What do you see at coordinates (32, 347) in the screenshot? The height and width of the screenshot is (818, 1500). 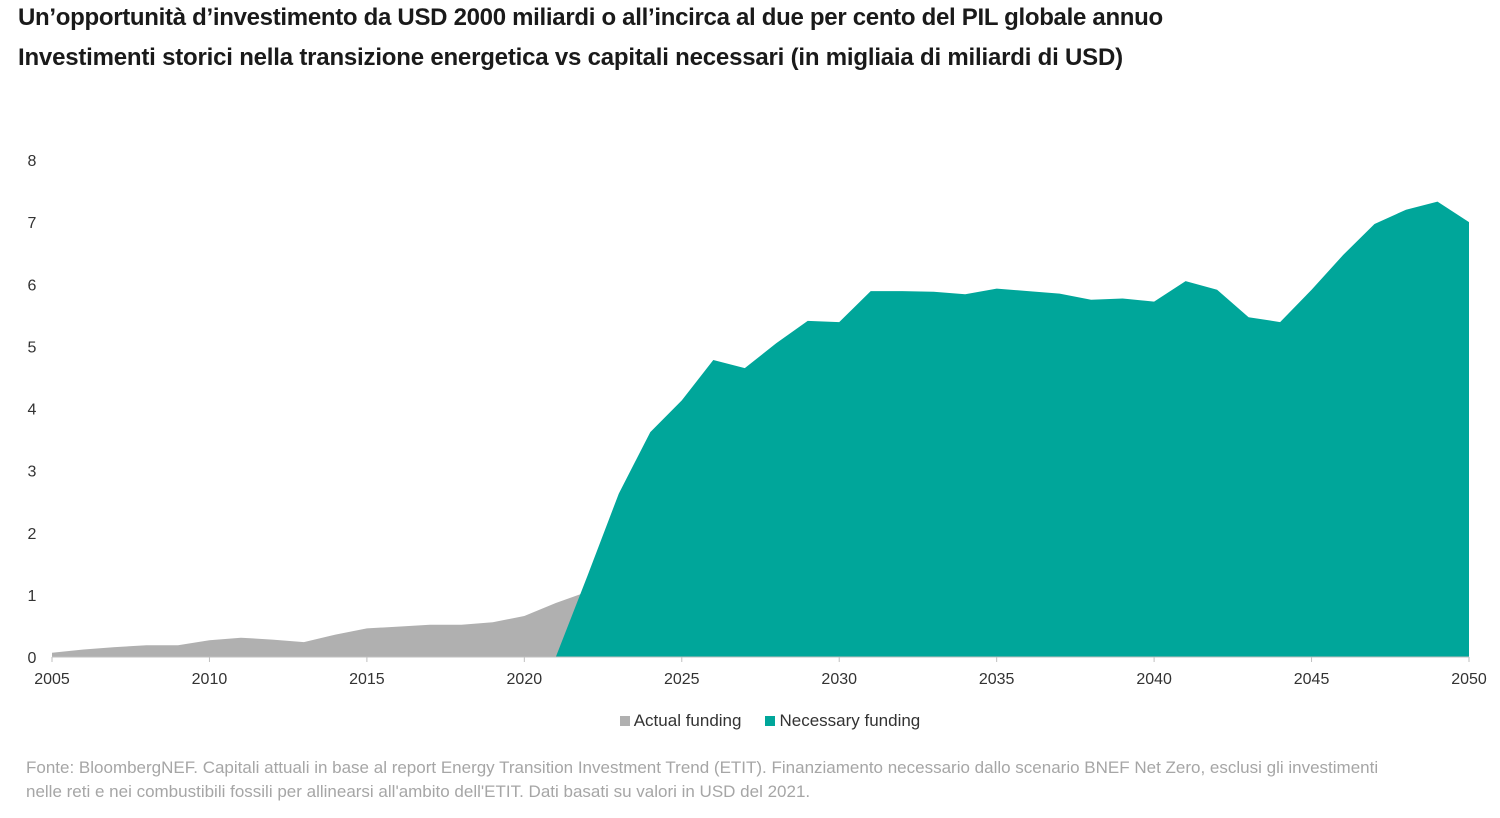 I see `y-tick-label: 5` at bounding box center [32, 347].